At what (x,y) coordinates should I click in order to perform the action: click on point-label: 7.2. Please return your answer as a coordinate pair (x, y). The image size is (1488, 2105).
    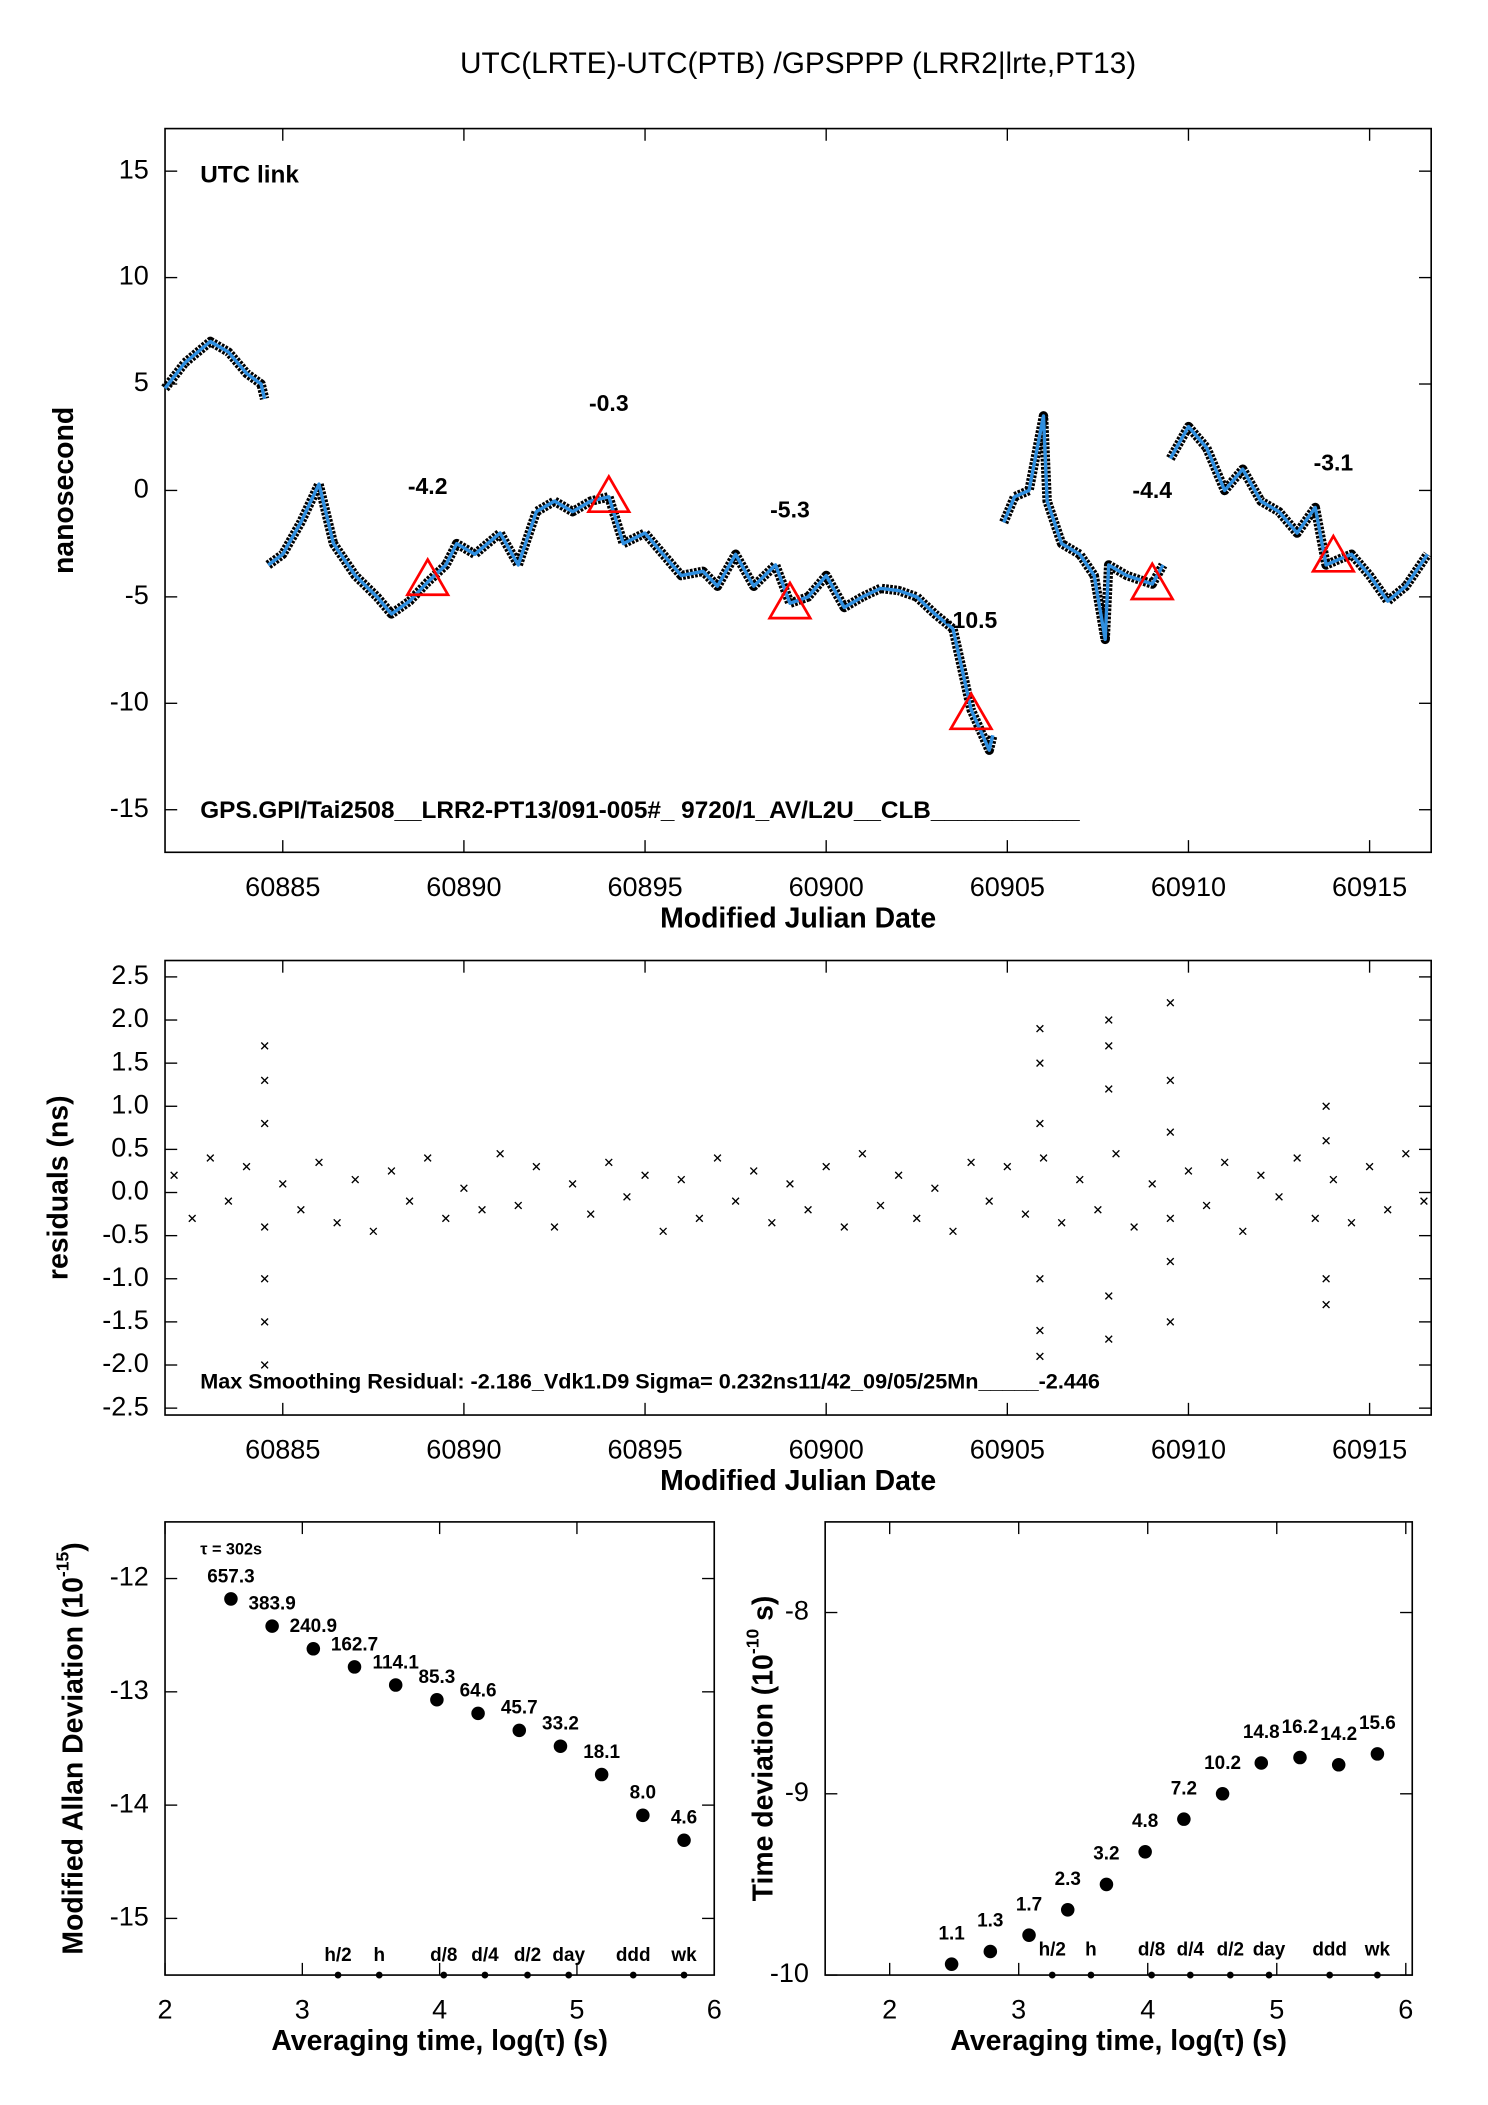
    Looking at the image, I should click on (1184, 1788).